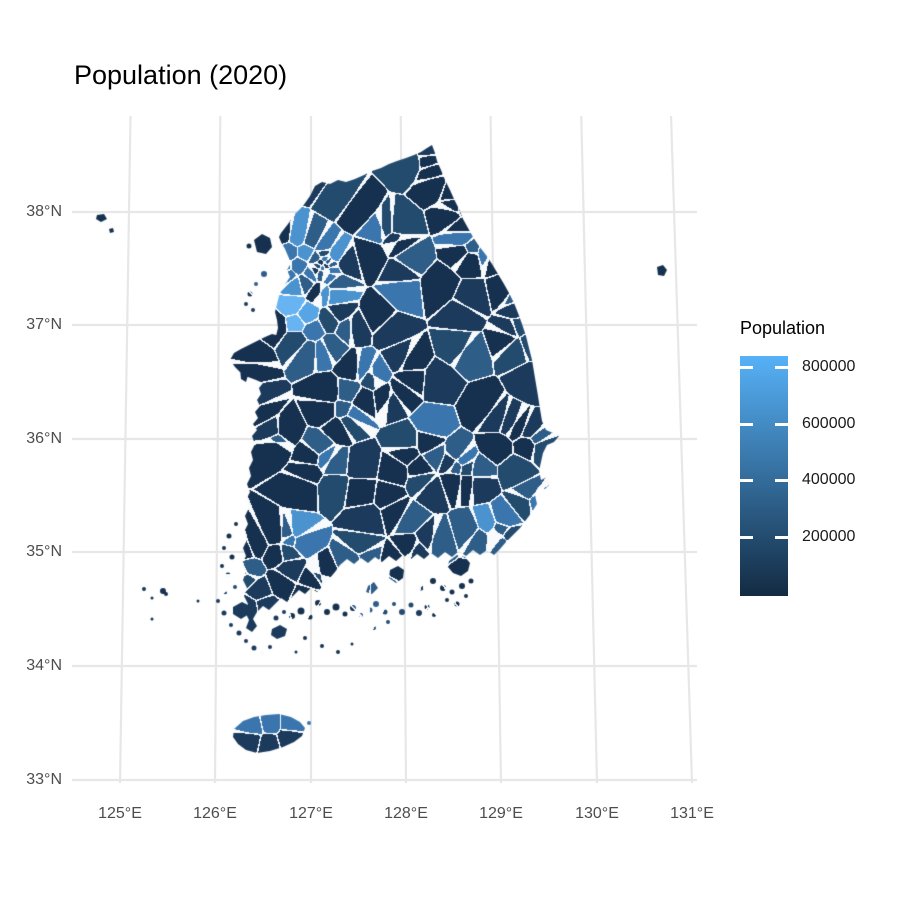  What do you see at coordinates (829, 366) in the screenshot?
I see `legend-tick-label: 800000` at bounding box center [829, 366].